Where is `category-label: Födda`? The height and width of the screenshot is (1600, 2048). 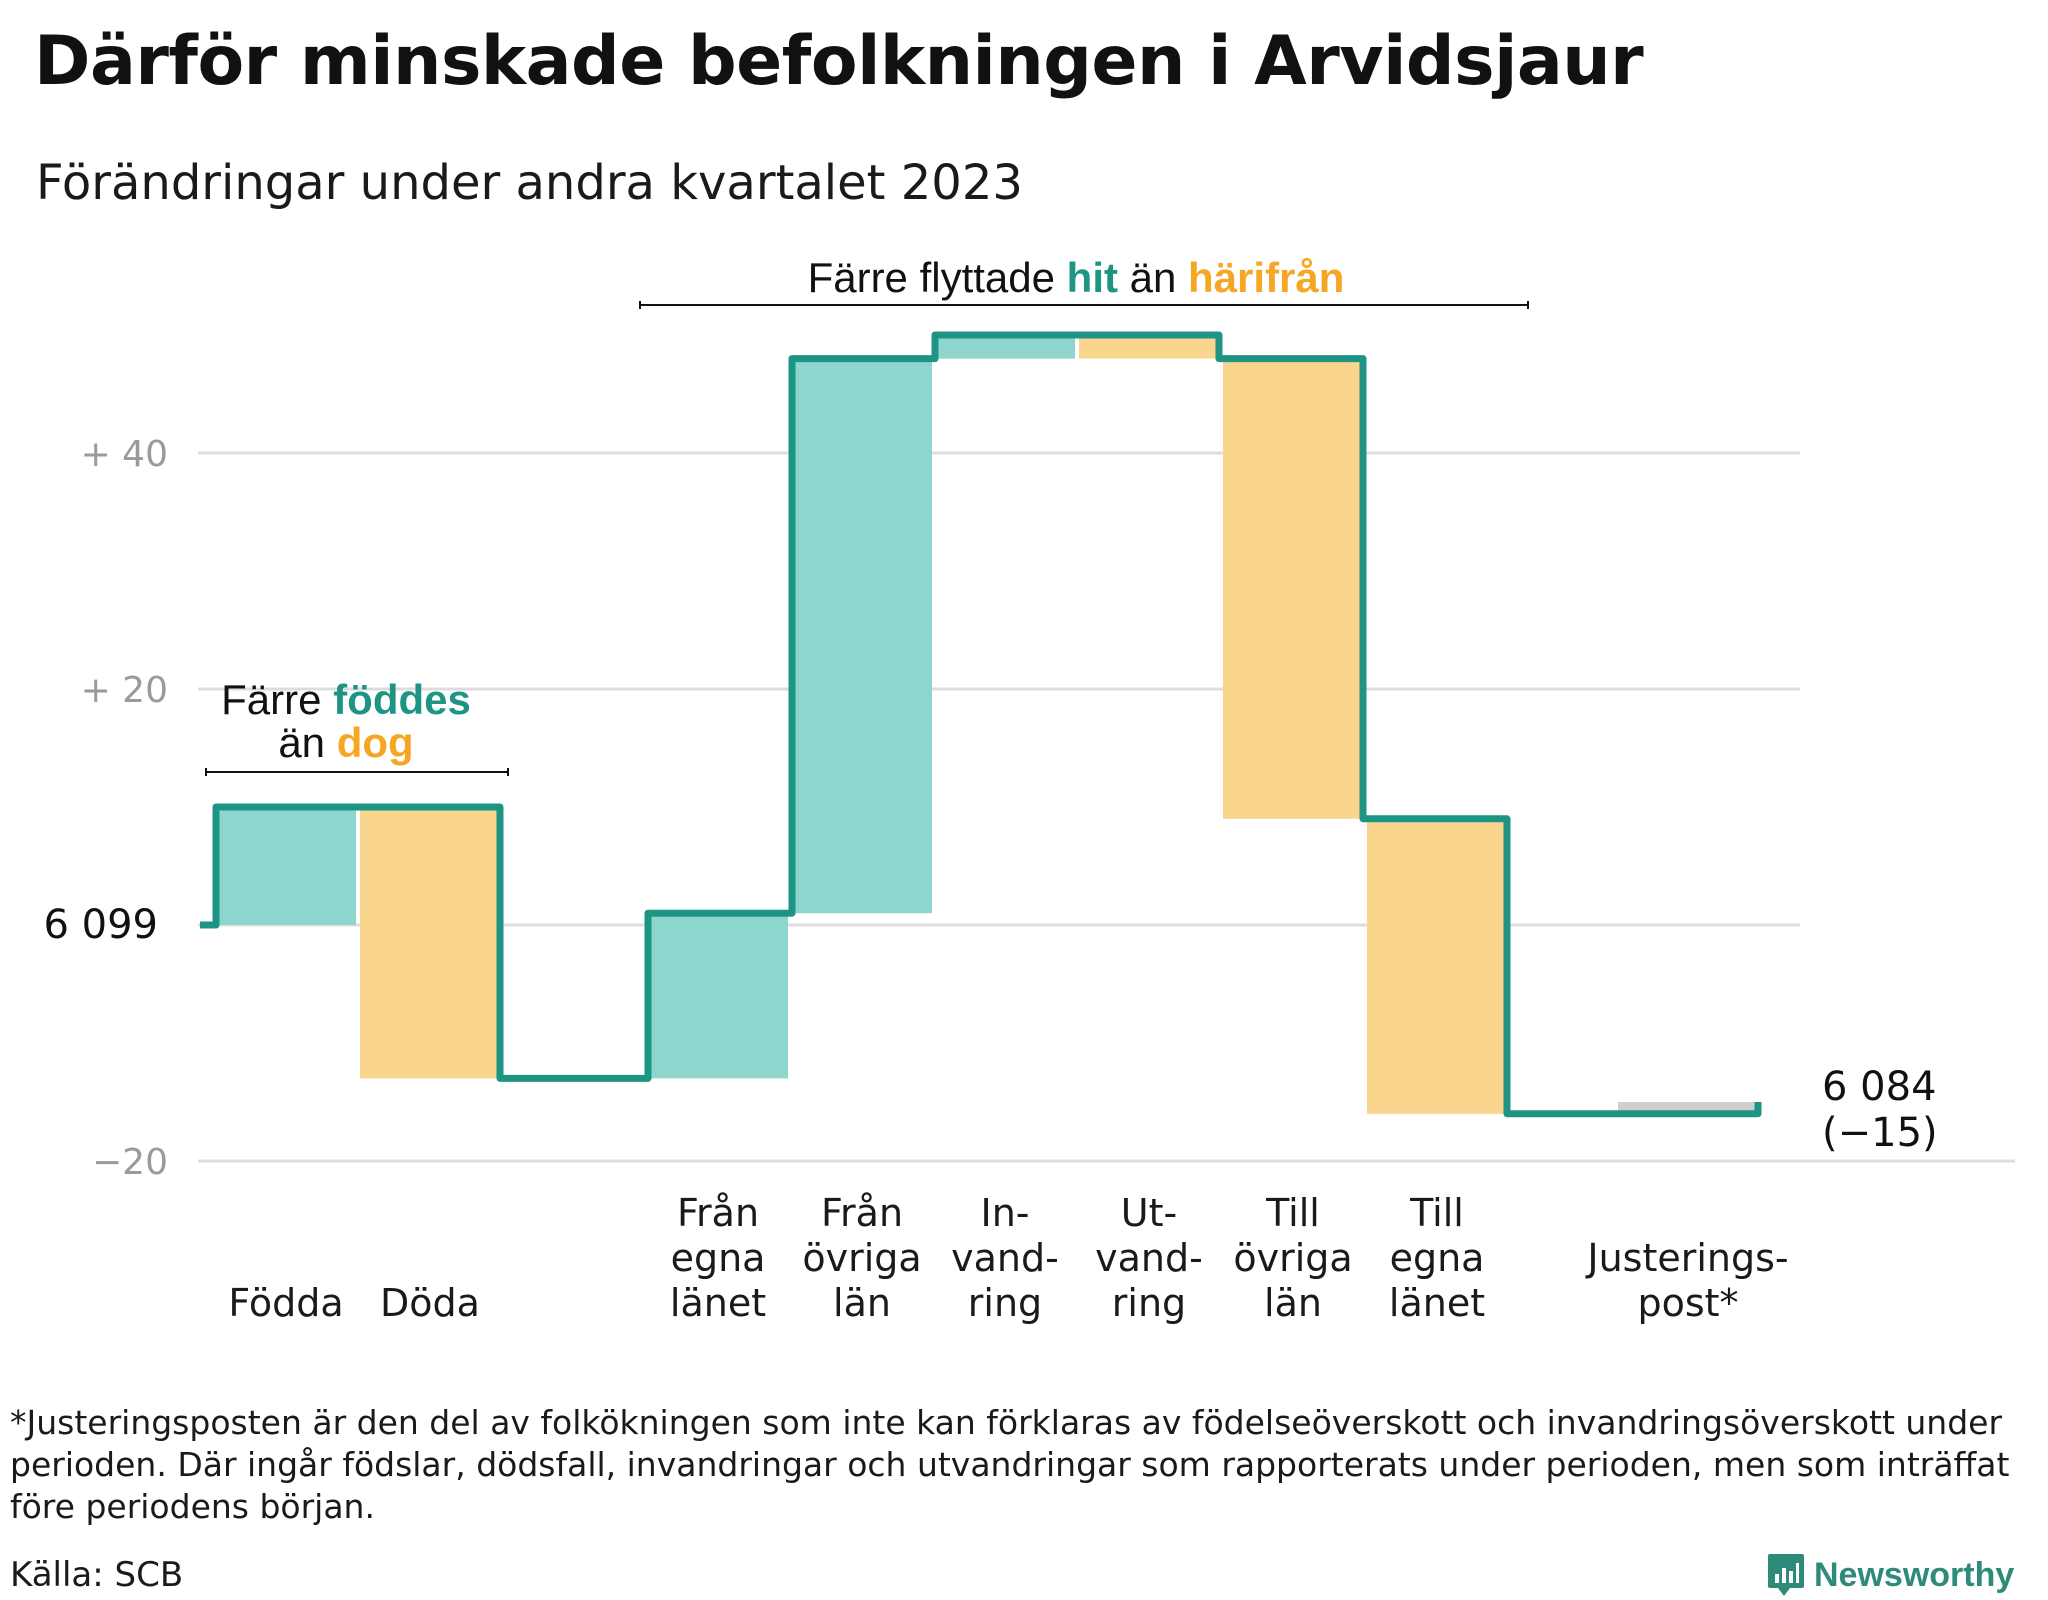 category-label: Födda is located at coordinates (285, 1303).